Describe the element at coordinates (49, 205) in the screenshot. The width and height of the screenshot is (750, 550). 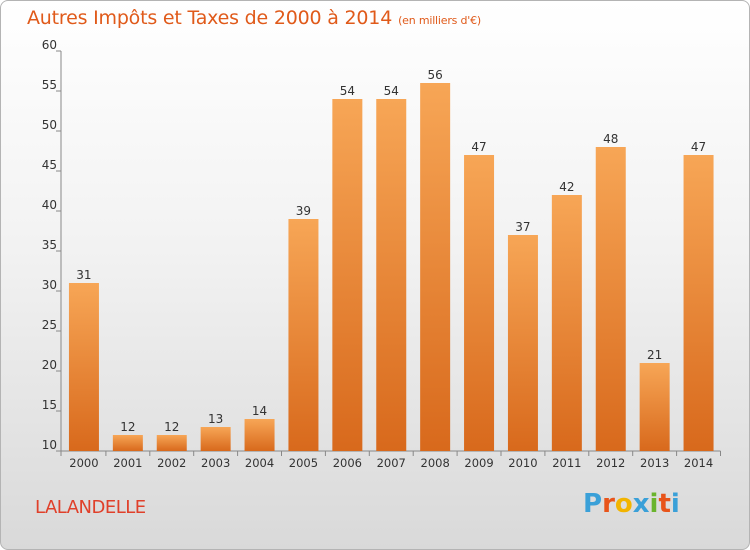
I see `y-tick-label: 40` at that location.